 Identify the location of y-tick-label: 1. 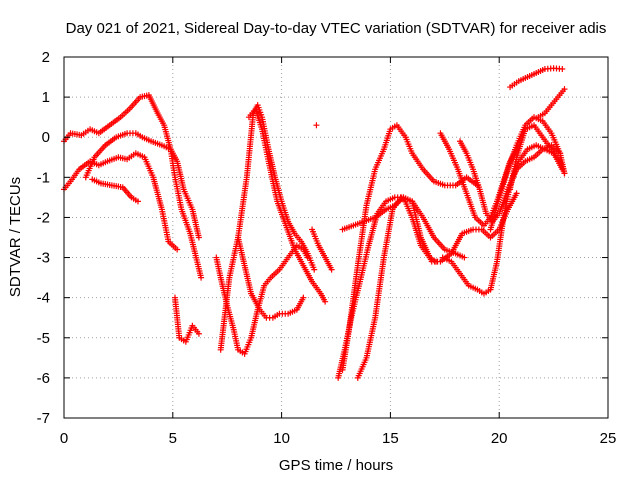
(46, 97).